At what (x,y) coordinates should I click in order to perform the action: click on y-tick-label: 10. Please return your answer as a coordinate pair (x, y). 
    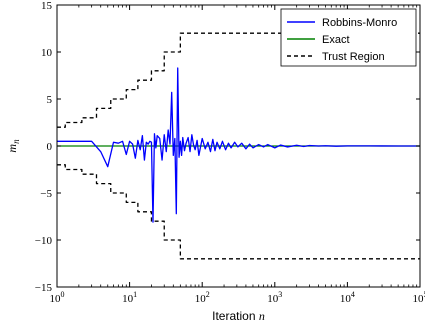
    Looking at the image, I should click on (47, 53).